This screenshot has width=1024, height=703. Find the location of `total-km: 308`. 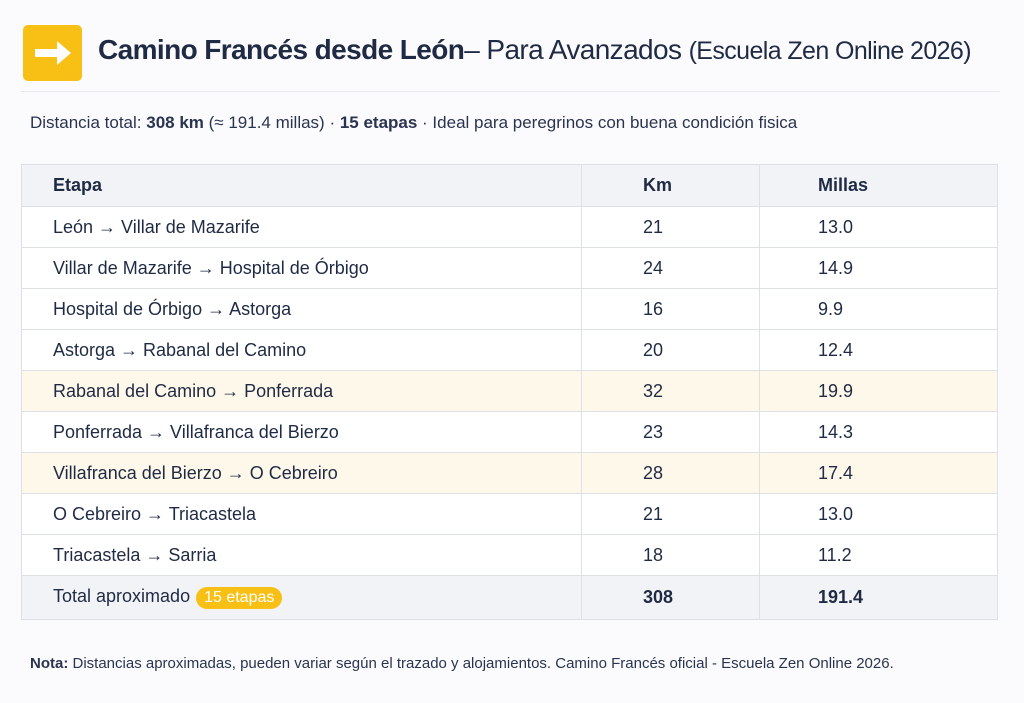

total-km: 308 is located at coordinates (670, 597).